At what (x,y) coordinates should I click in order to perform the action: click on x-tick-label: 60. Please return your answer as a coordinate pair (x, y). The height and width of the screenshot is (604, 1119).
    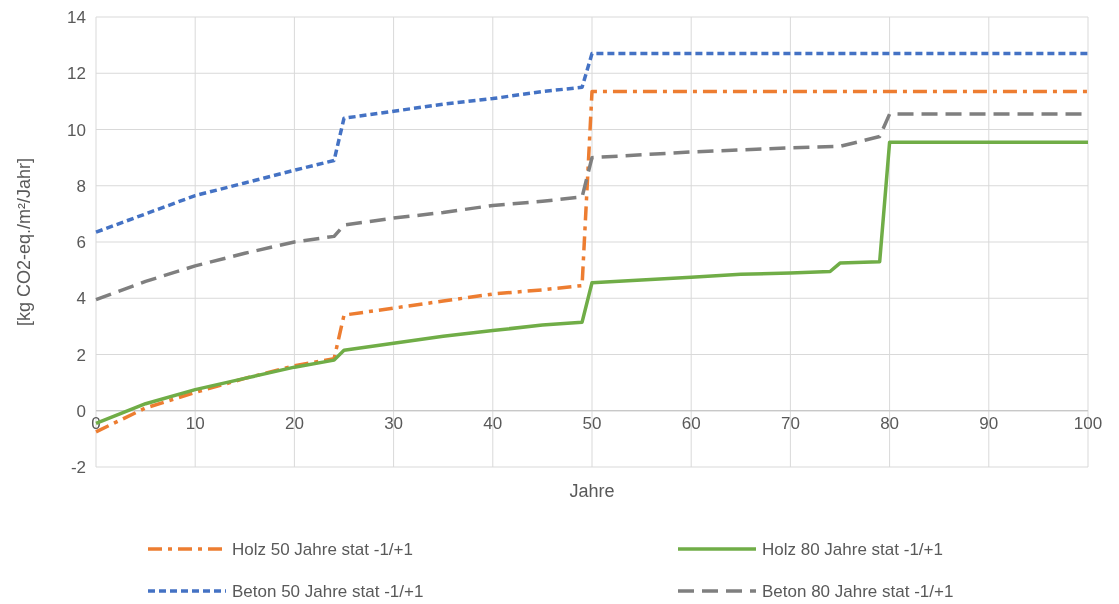
    Looking at the image, I should click on (691, 423).